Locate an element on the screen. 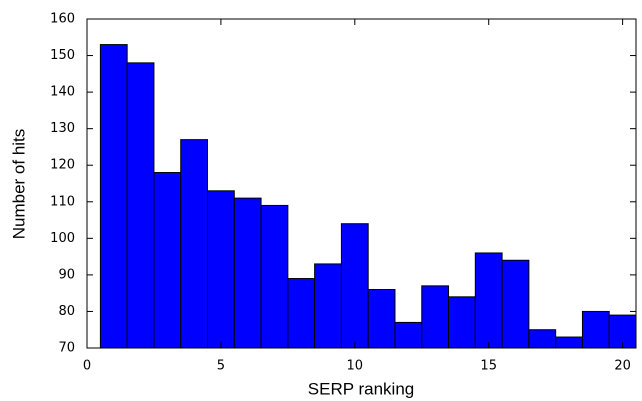 Image resolution: width=642 pixels, height=401 pixels. y-tick-label: 140 is located at coordinates (62, 92).